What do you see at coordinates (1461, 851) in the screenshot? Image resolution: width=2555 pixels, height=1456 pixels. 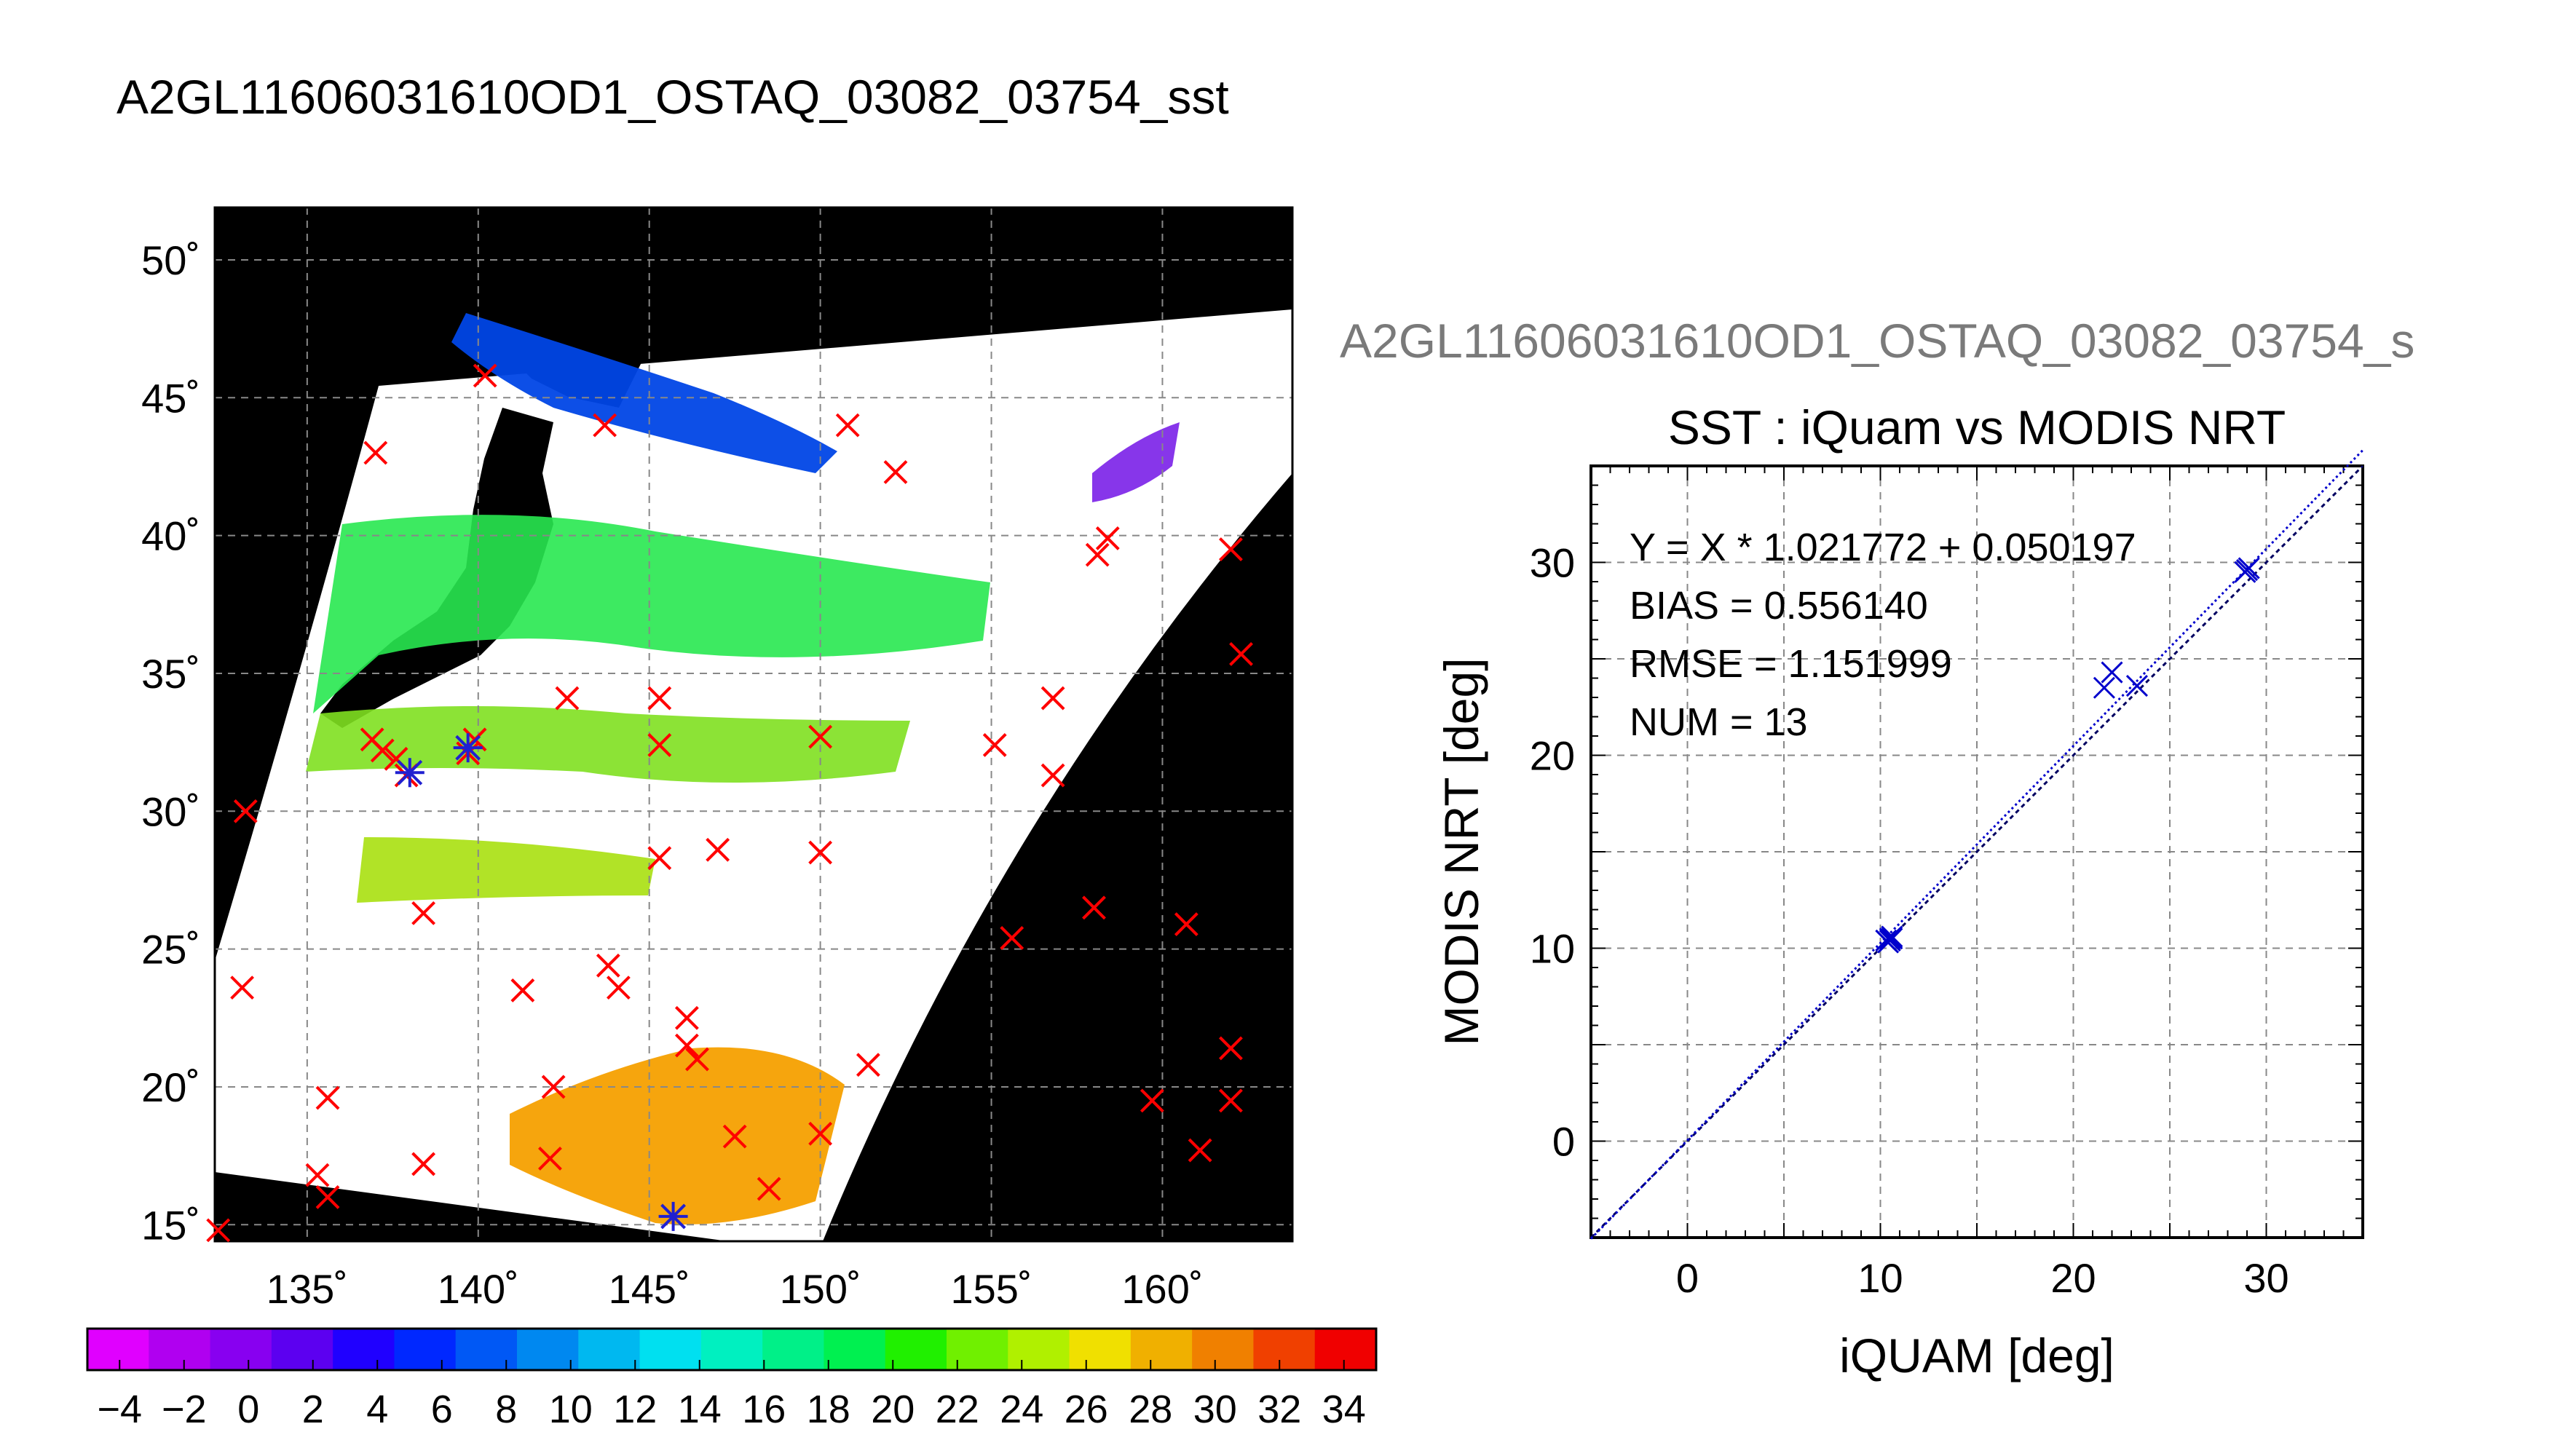 I see `y-axis-label: MODIS NRT [deg]` at bounding box center [1461, 851].